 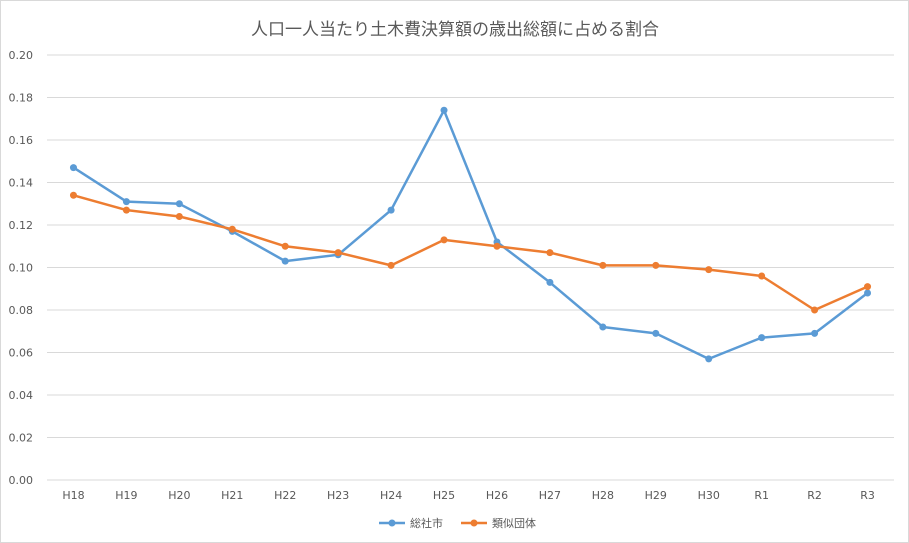 What do you see at coordinates (455, 30) in the screenshot?
I see `chart-title: 人口一人当たり土木費決算額の歳出総額に占める割合` at bounding box center [455, 30].